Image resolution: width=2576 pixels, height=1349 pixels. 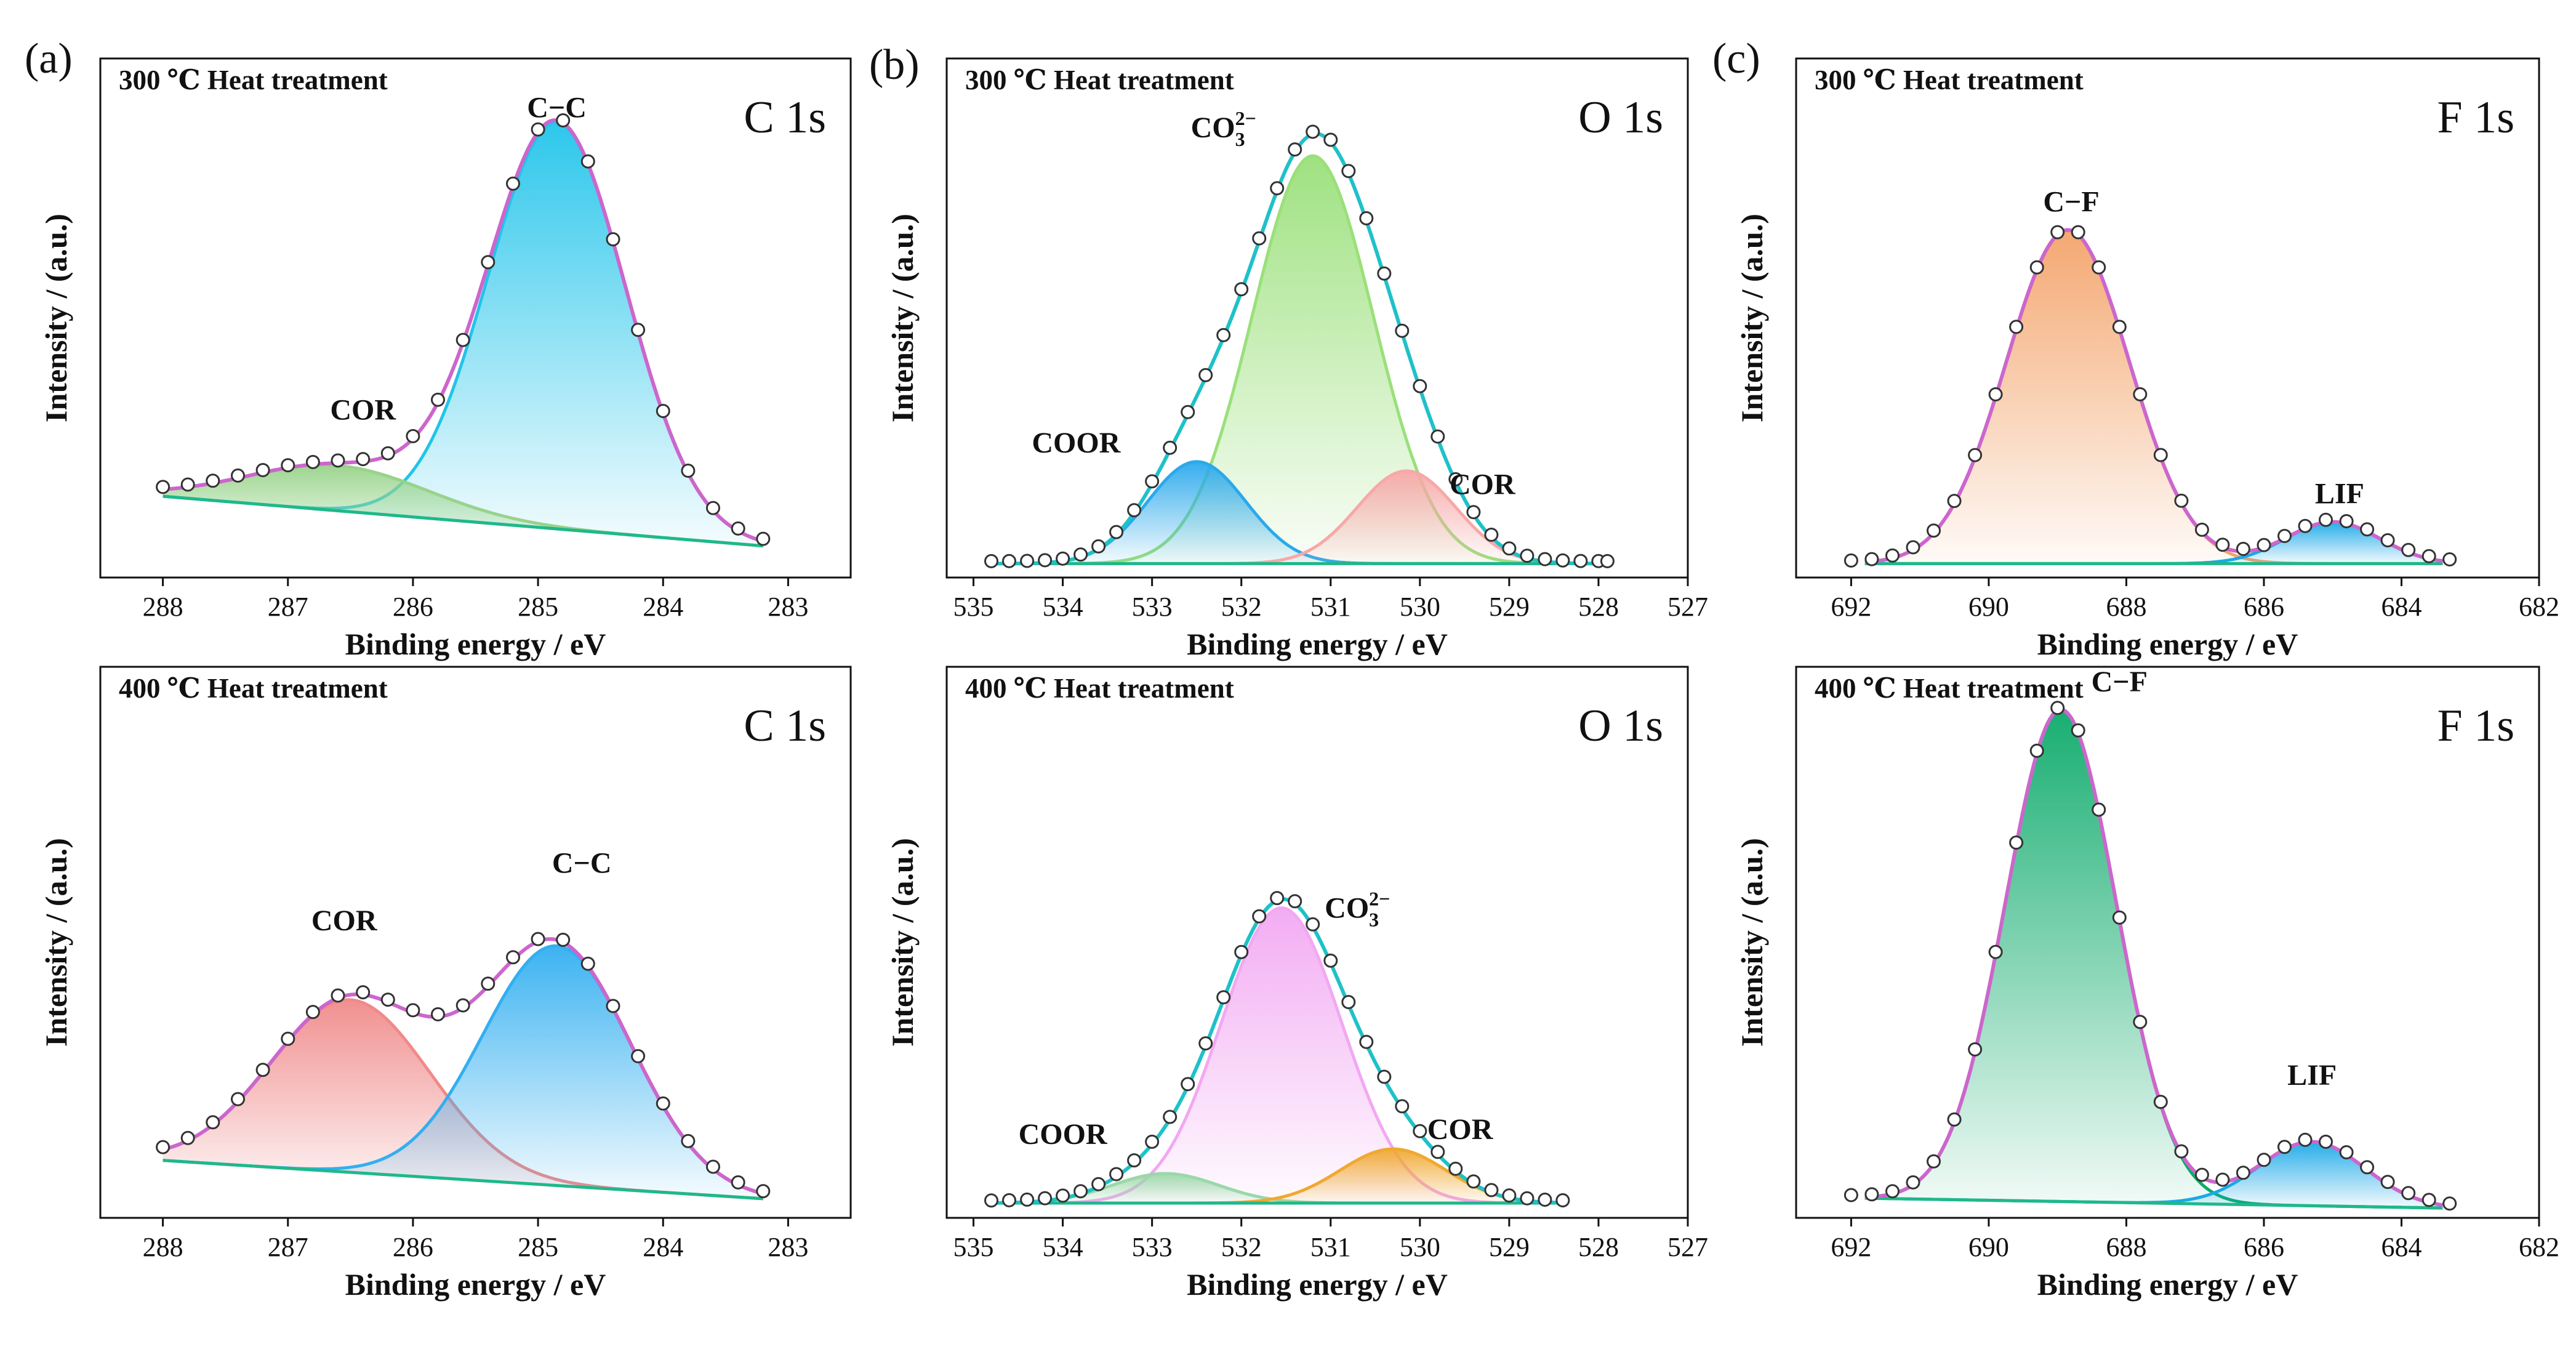 I want to click on treatment-title: 400 ℃ Heat treatment, so click(x=1949, y=688).